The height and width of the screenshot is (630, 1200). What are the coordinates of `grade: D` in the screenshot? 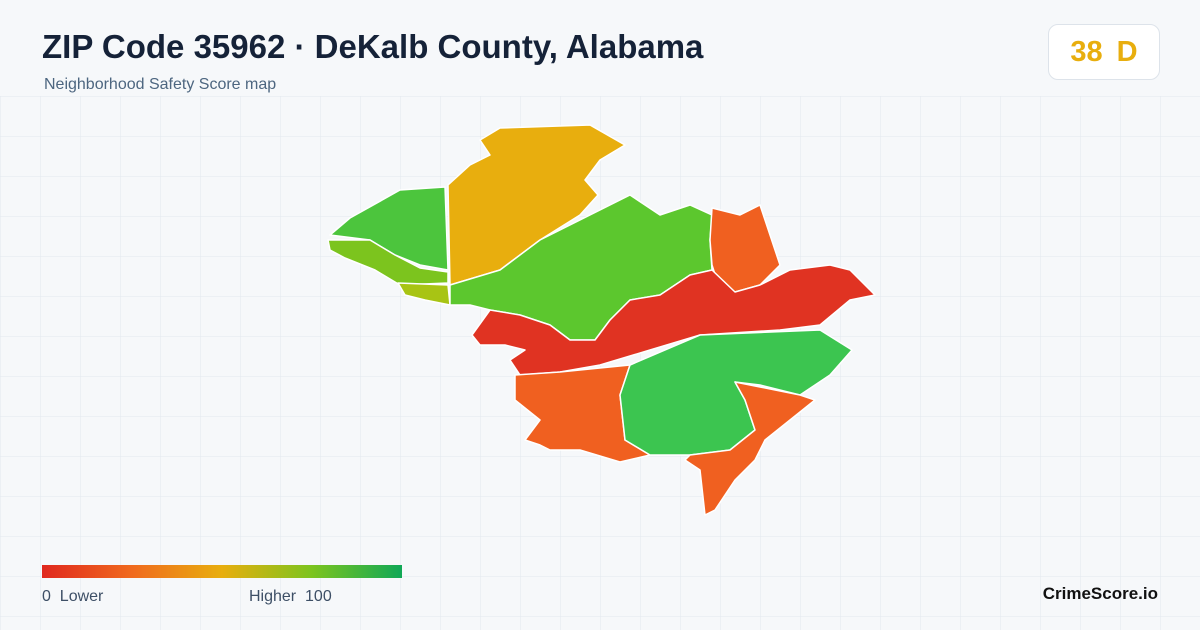 It's located at (1127, 51).